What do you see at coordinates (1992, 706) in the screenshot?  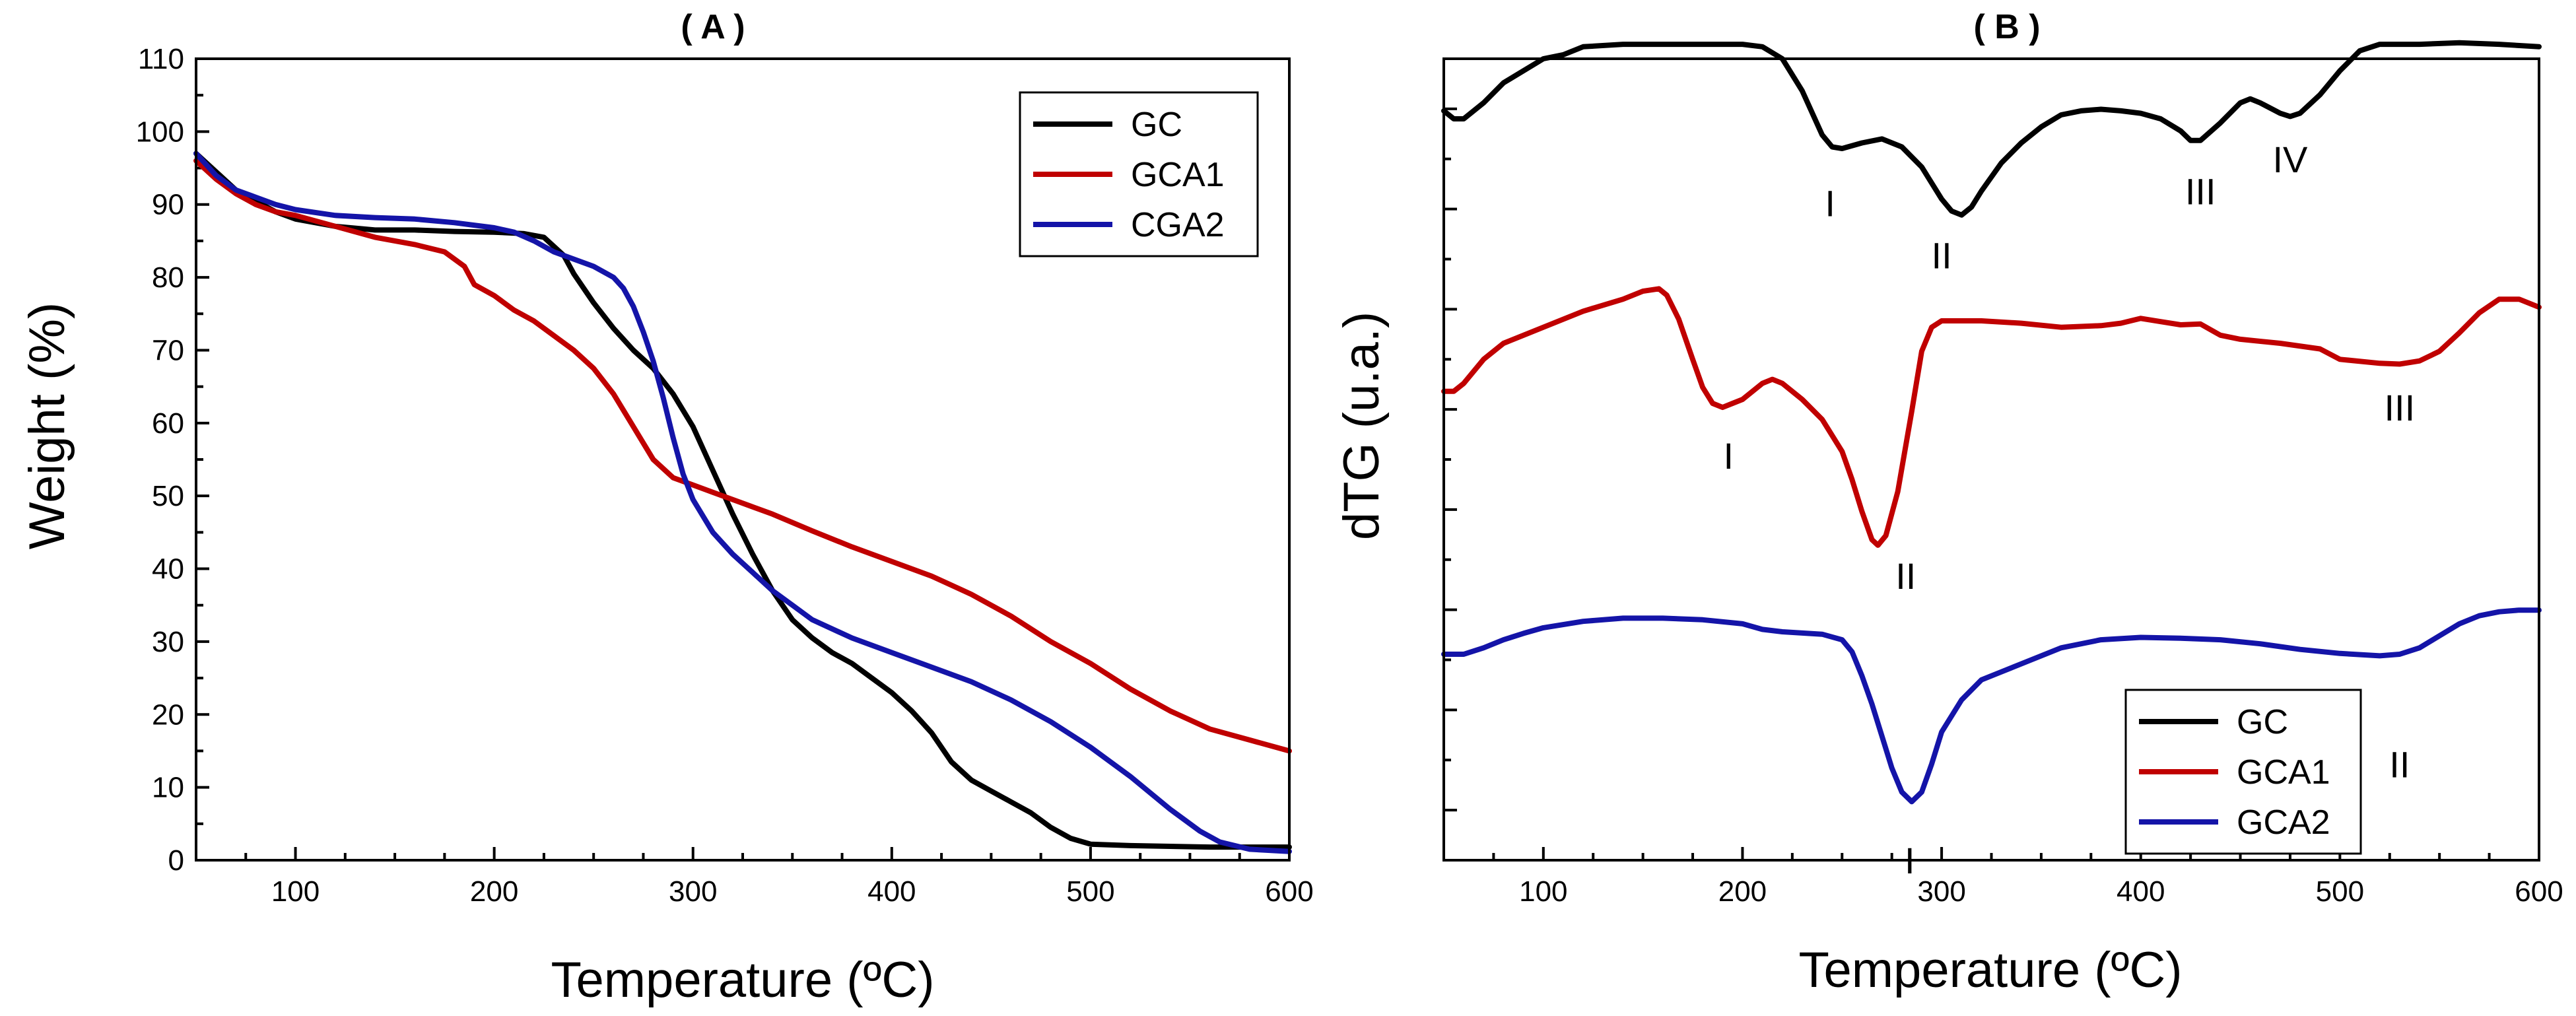 I see `panel-b-series-gca2` at bounding box center [1992, 706].